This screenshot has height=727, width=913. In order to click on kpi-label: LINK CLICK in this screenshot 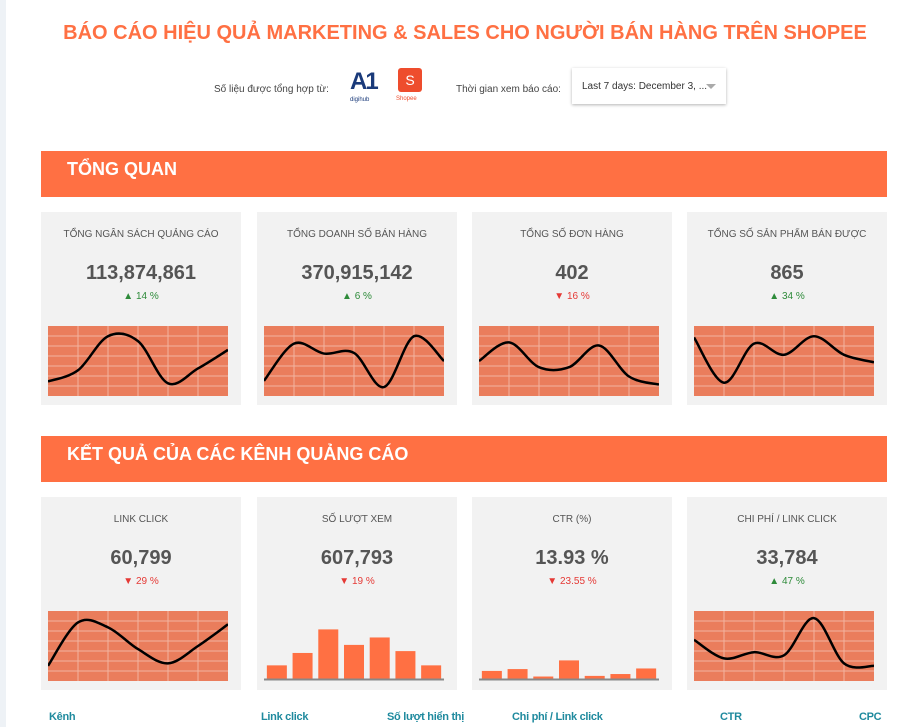, I will do `click(141, 519)`.